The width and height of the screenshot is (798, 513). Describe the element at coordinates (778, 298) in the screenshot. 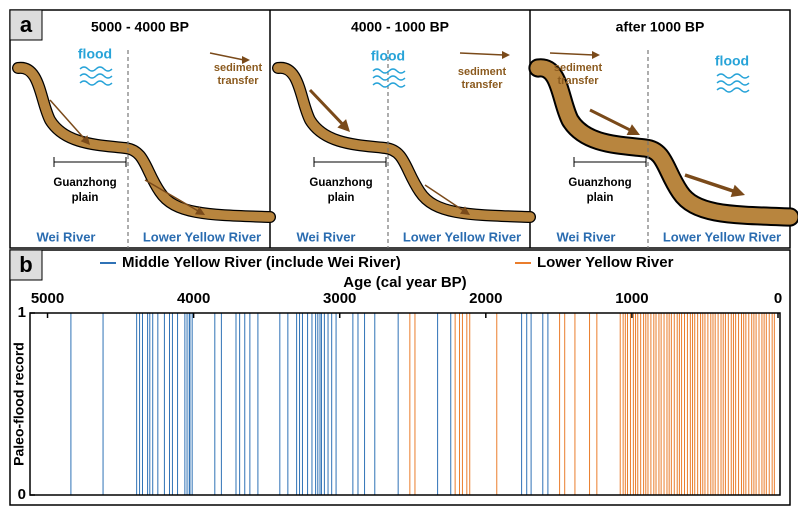

I see `x-tick-label: 0` at that location.